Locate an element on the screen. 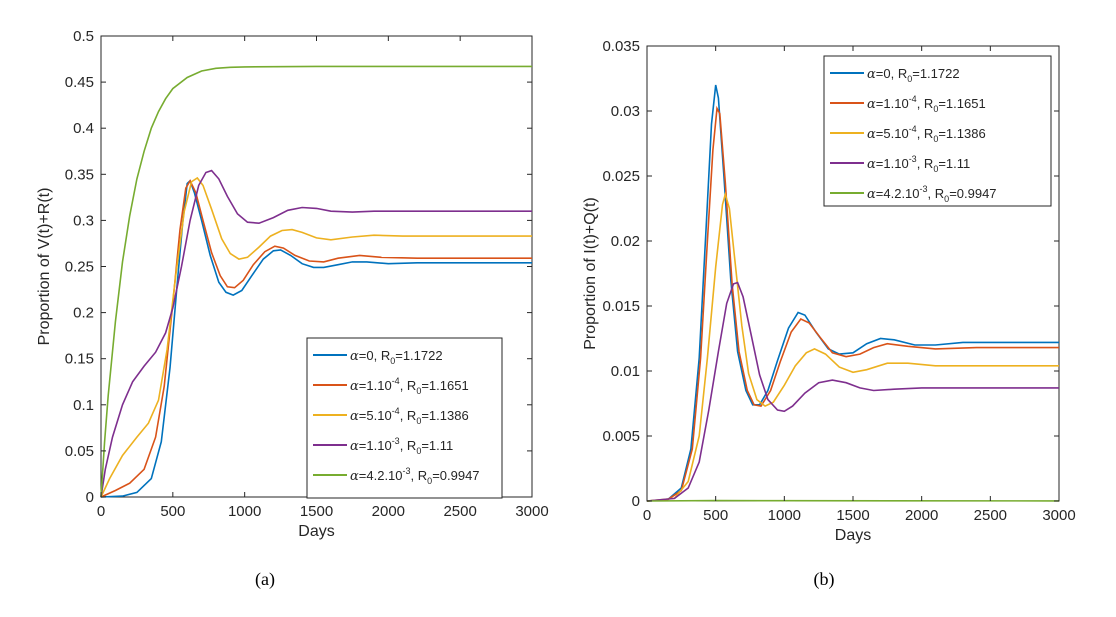 The width and height of the screenshot is (1116, 617). y-axis-label: Proportion of I(t)+Q(t) is located at coordinates (590, 273).